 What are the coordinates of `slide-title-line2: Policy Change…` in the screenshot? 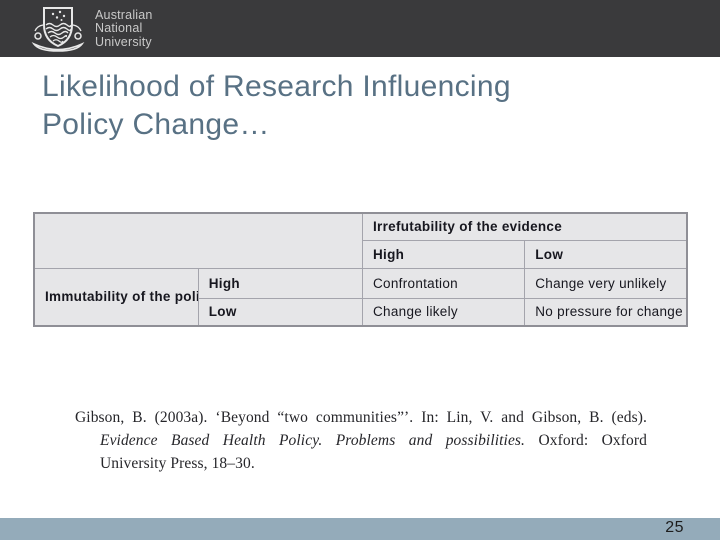 It's located at (156, 124).